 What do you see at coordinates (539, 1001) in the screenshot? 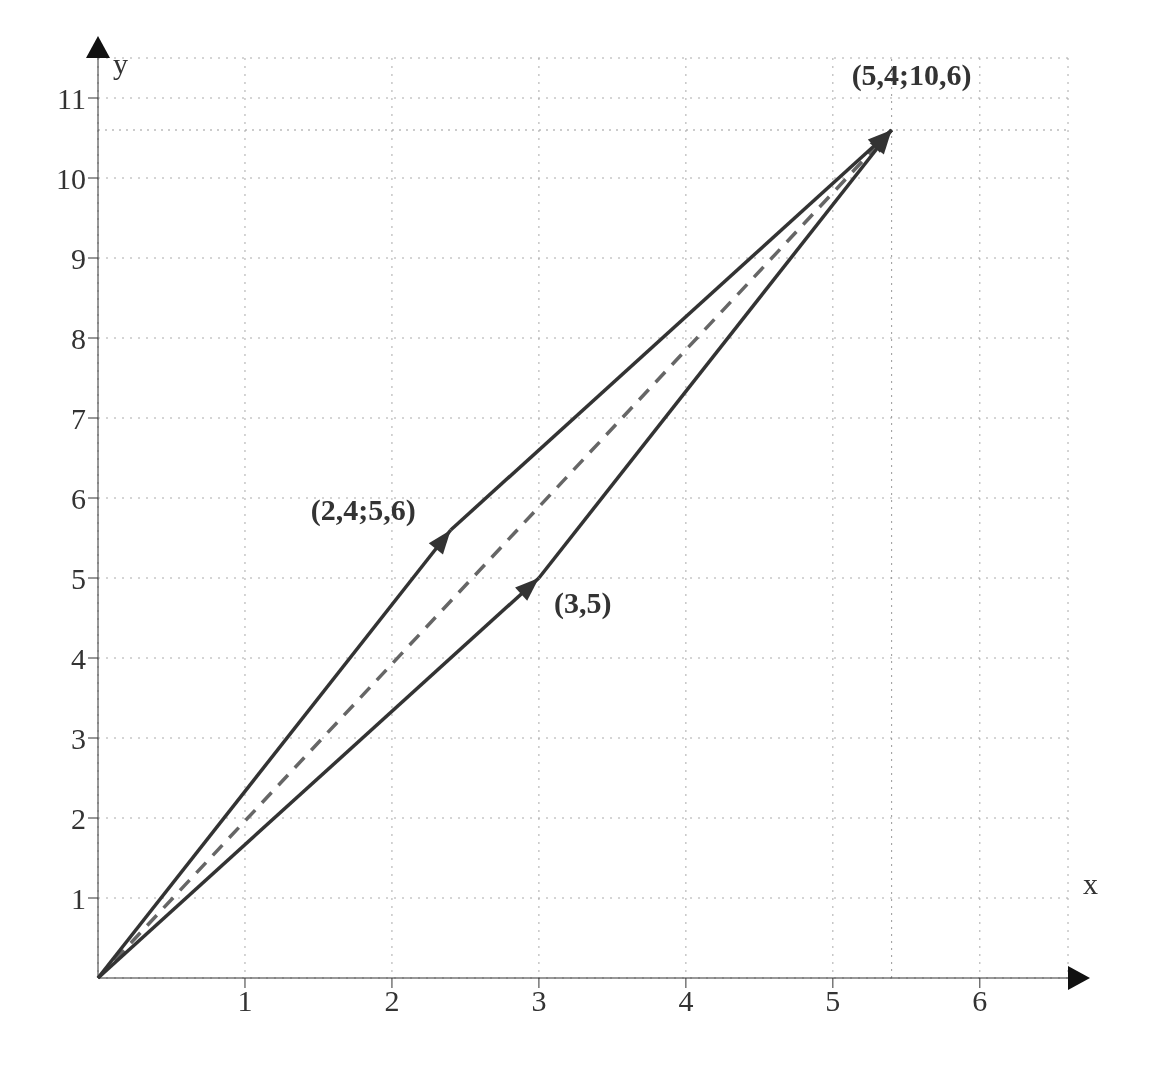
I see `x-tick-label: 3` at bounding box center [539, 1001].